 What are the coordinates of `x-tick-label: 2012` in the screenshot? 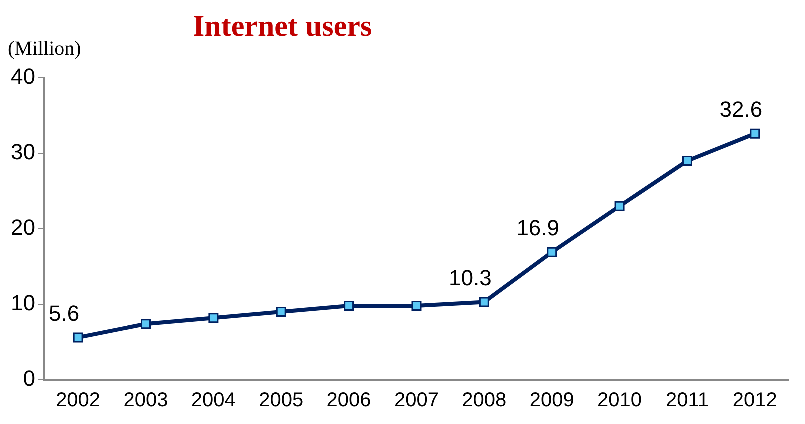 It's located at (755, 401).